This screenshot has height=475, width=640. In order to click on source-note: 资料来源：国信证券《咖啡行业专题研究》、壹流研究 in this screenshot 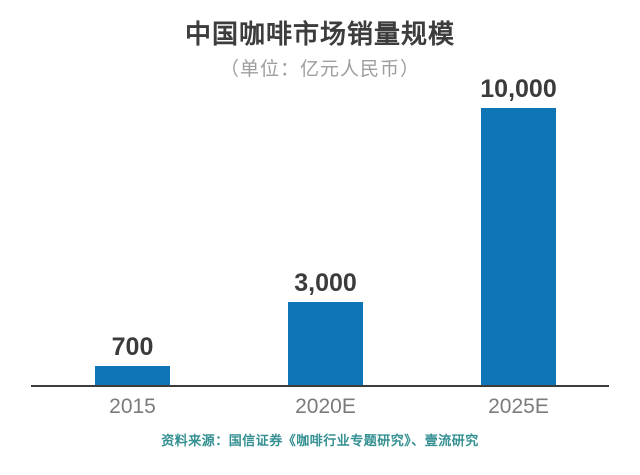, I will do `click(320, 440)`.